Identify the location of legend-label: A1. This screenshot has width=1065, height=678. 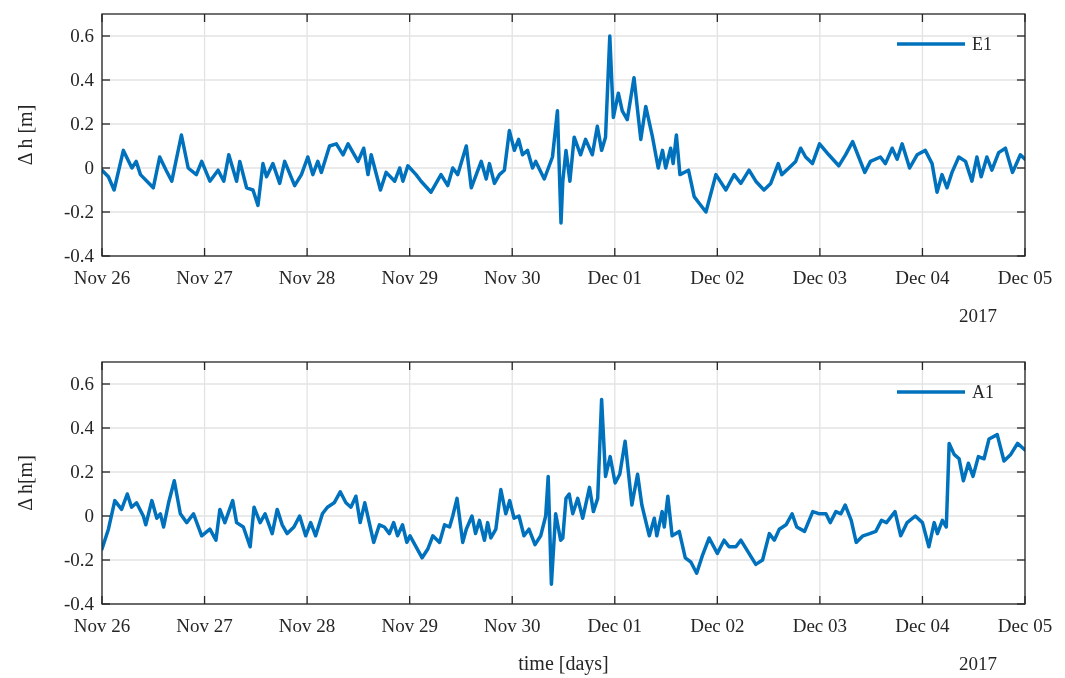
(983, 392).